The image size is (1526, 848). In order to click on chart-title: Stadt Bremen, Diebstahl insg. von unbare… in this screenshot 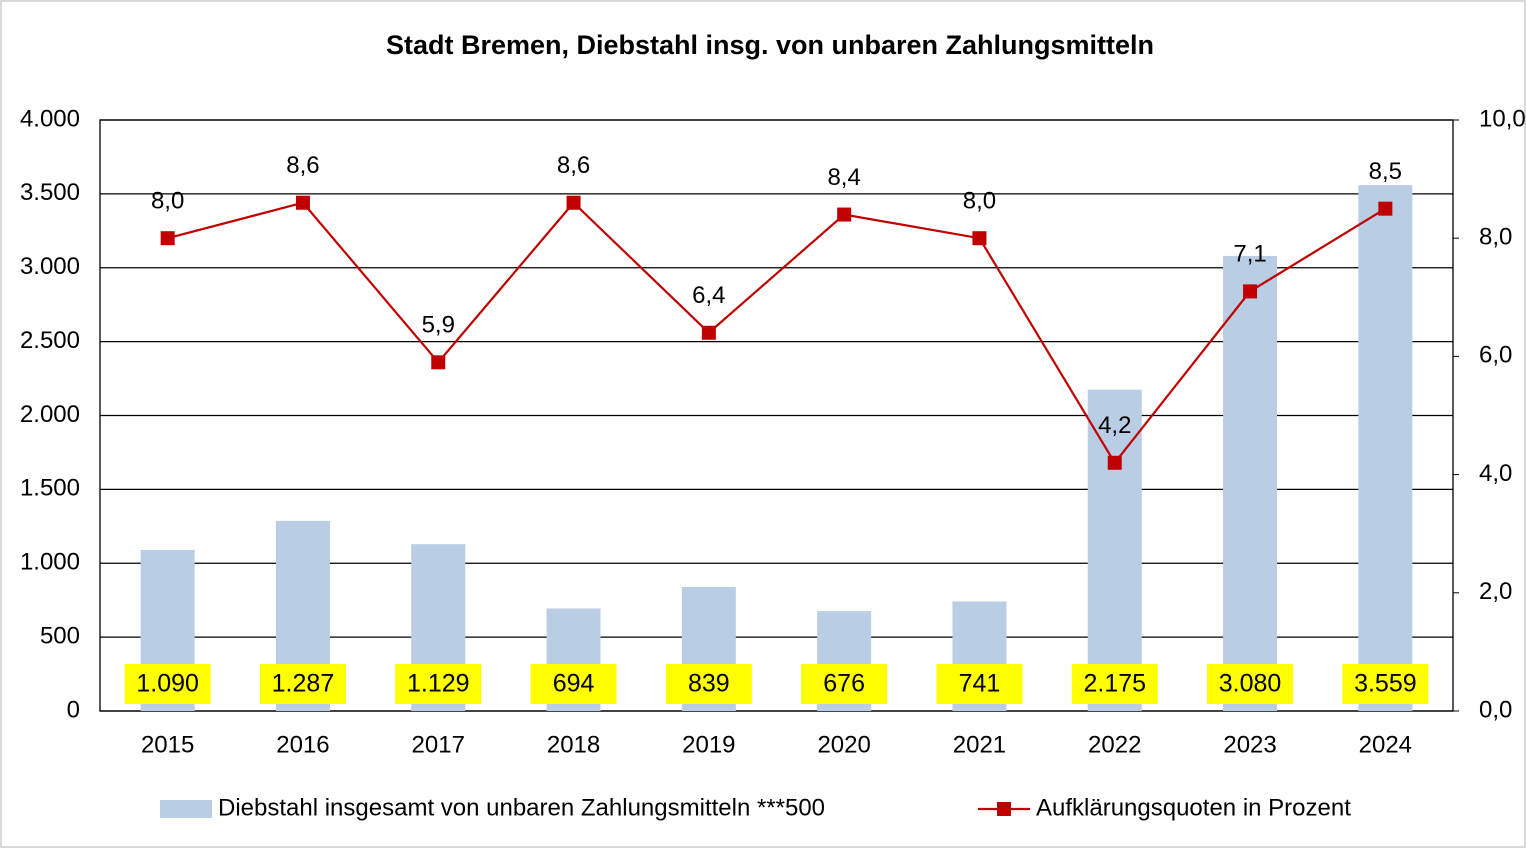, I will do `click(770, 45)`.